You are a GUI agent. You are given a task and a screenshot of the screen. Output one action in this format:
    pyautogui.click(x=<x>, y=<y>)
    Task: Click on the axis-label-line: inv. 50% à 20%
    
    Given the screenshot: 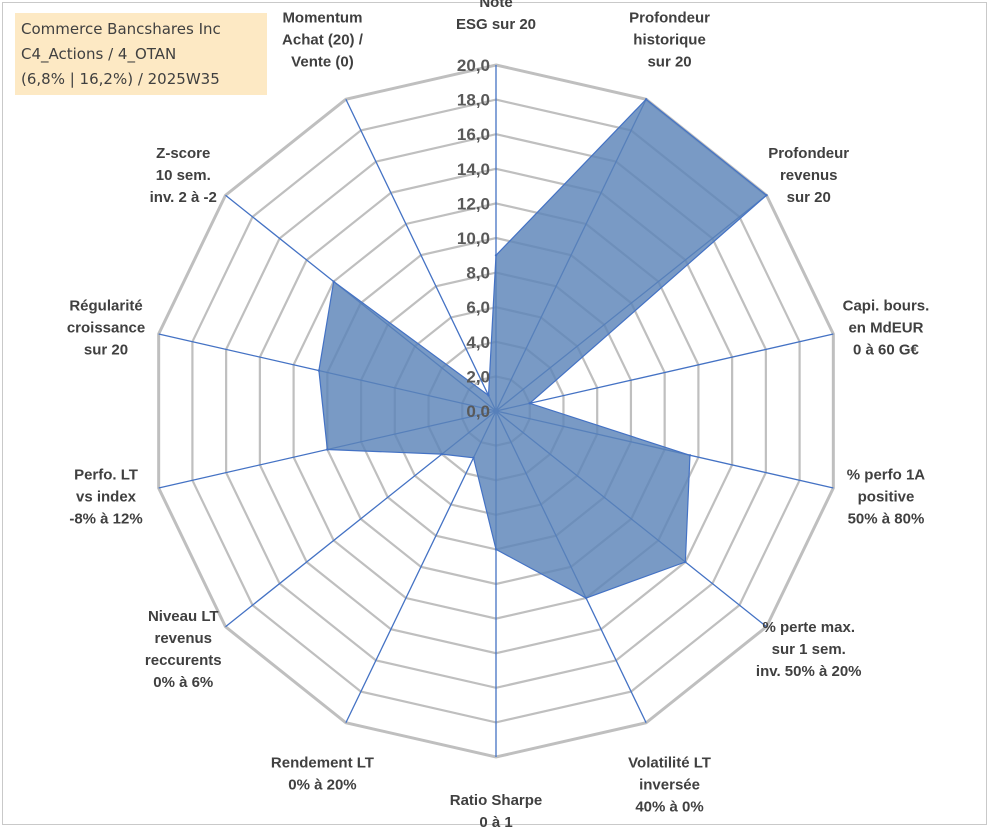 What is the action you would take?
    pyautogui.click(x=809, y=671)
    